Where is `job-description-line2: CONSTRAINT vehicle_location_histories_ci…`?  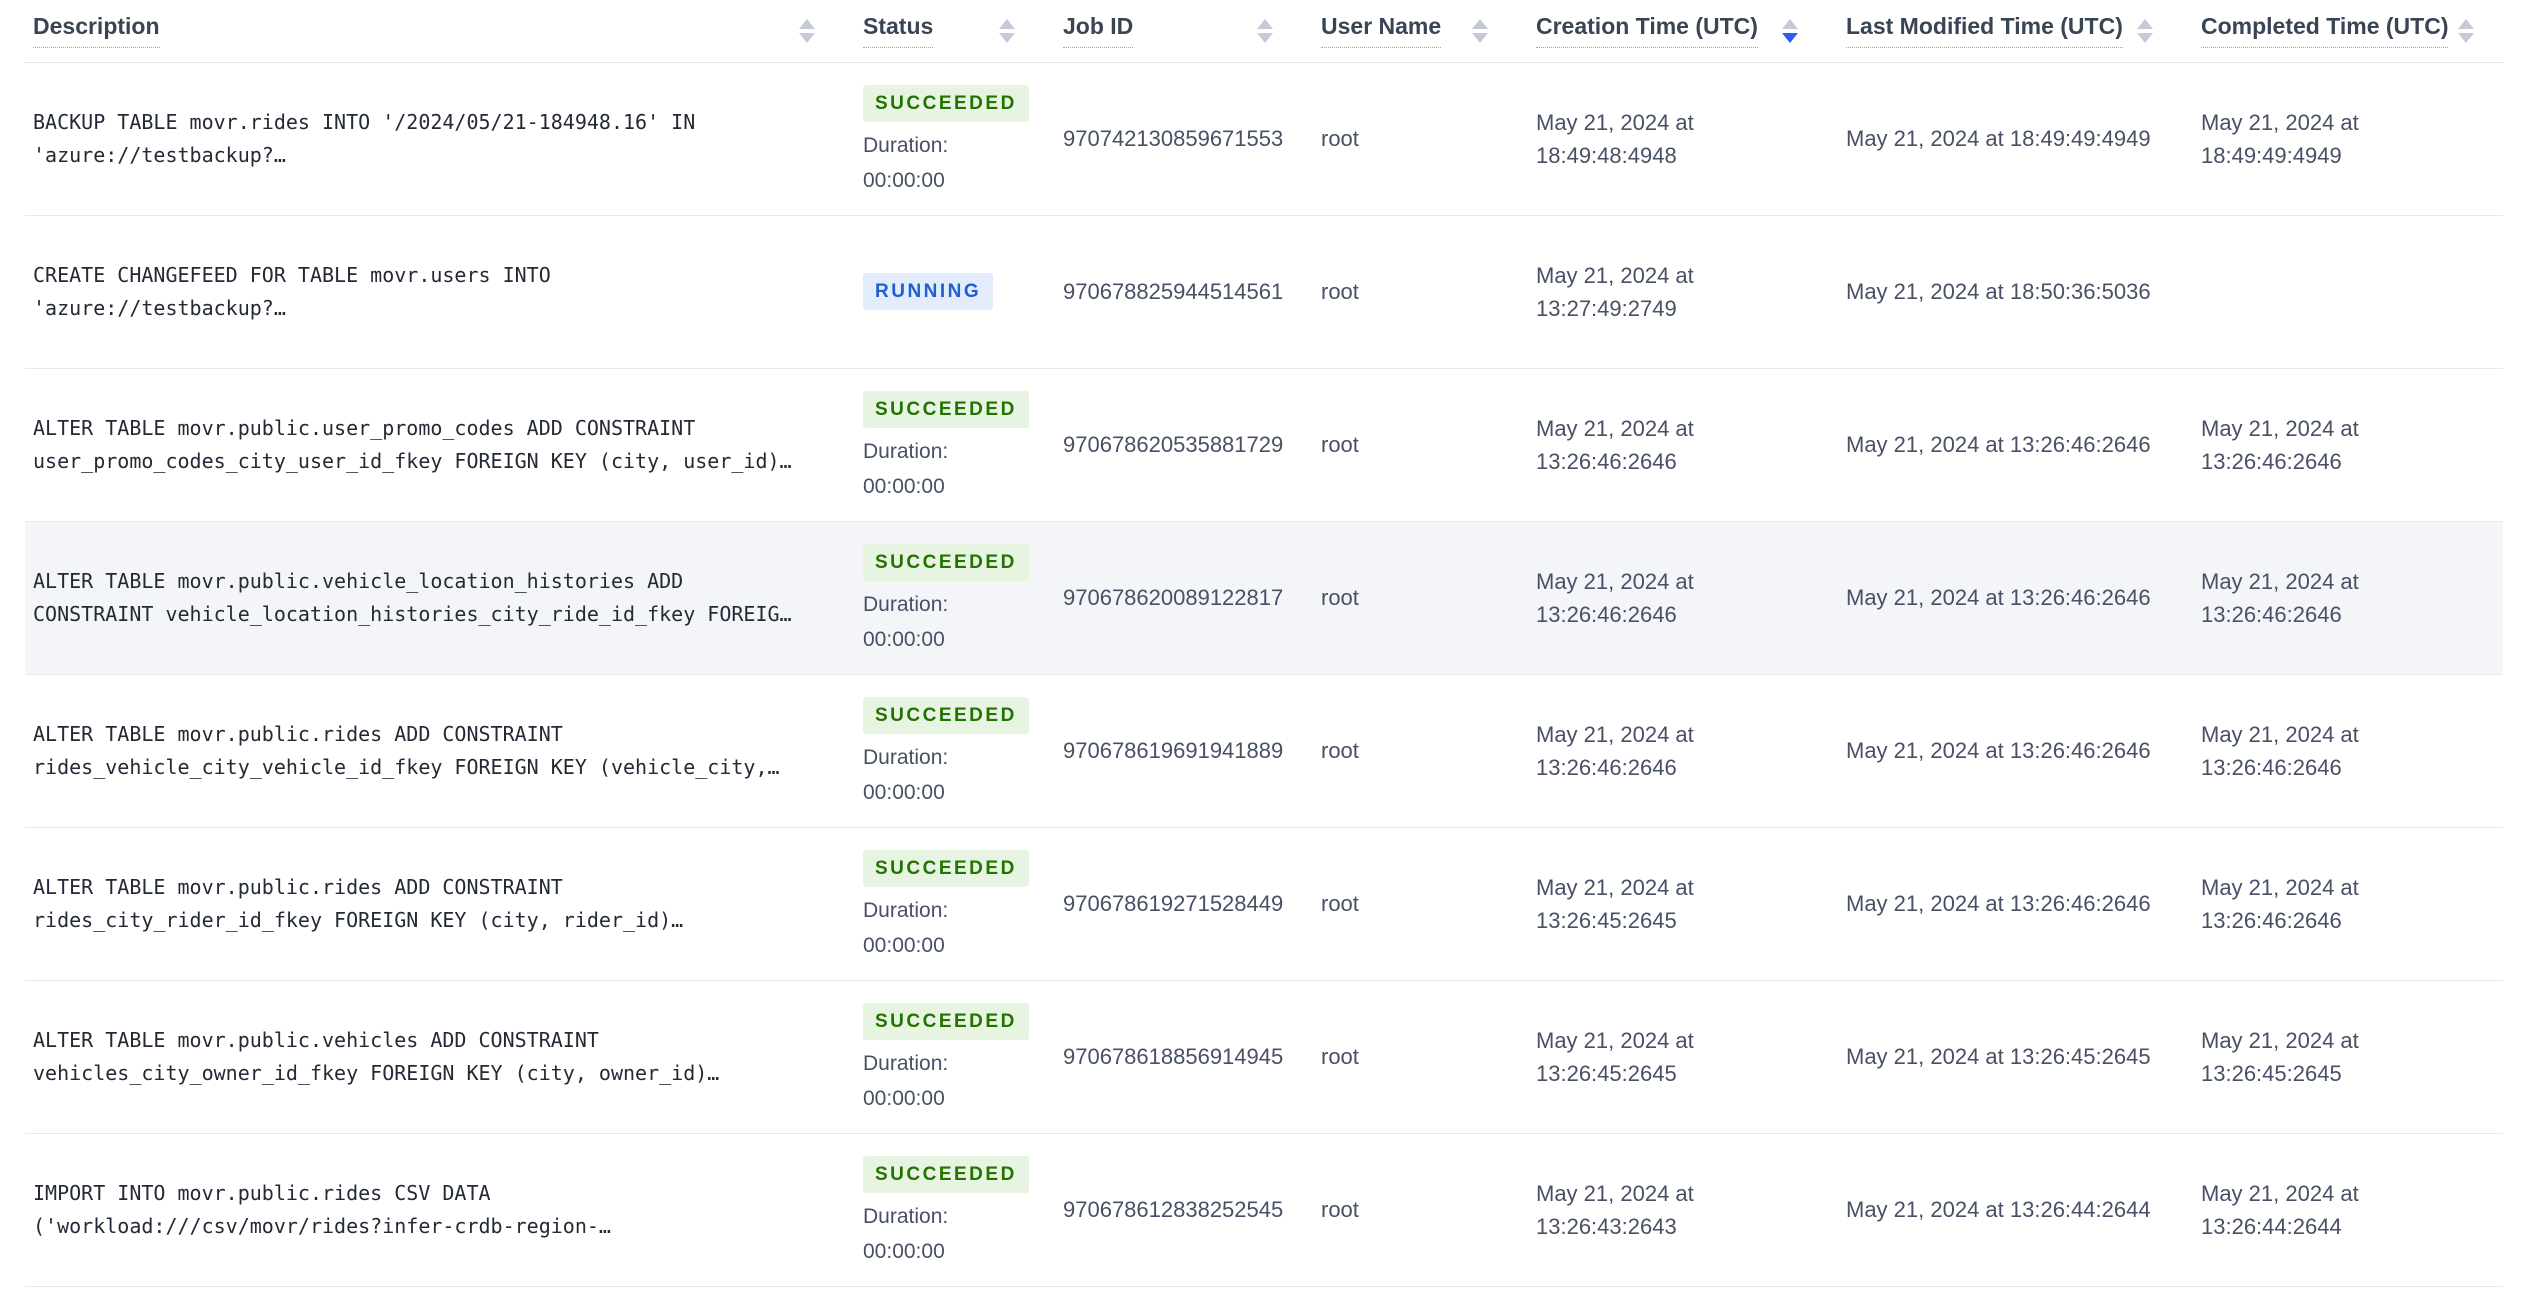
job-description-line2: CONSTRAINT vehicle_location_histories_ci… is located at coordinates (412, 613).